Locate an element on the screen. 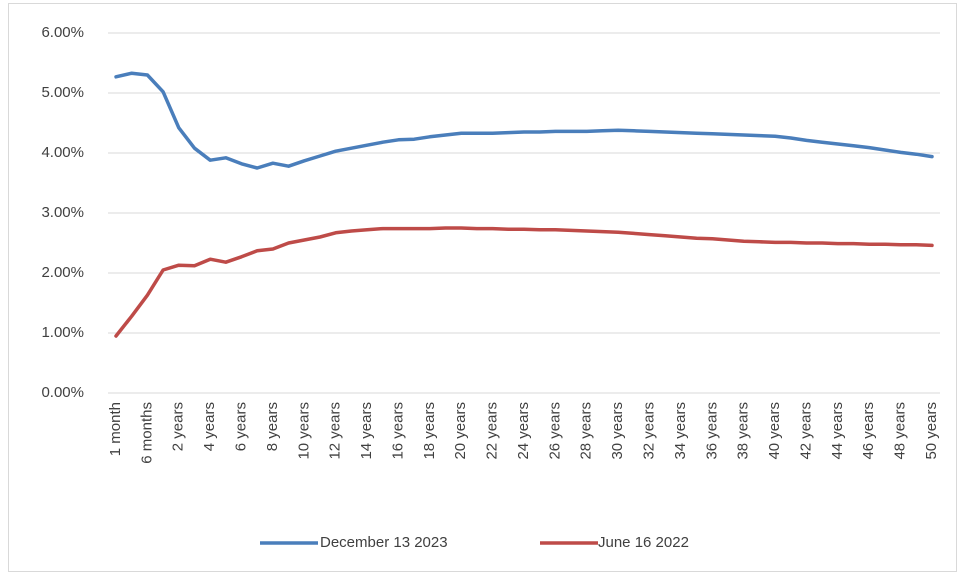 This screenshot has height=576, width=960. y-tick-label: 6.00% is located at coordinates (62, 32).